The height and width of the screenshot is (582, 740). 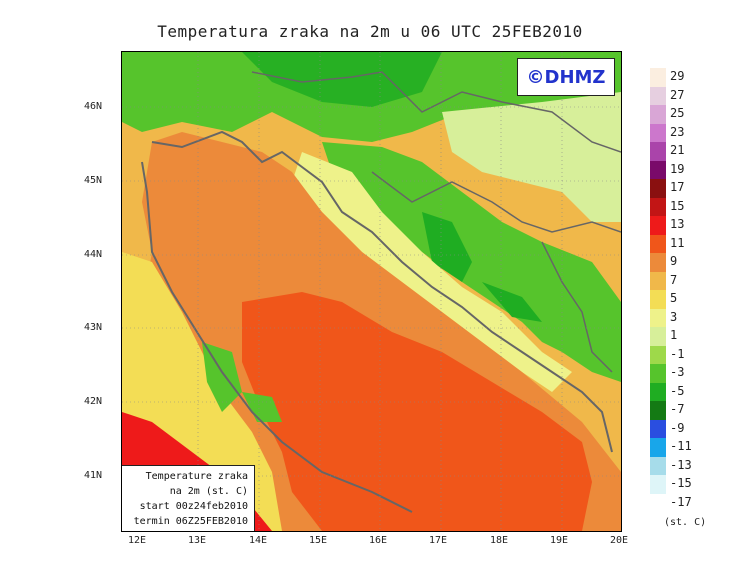 I want to click on lat-label-45n: 45N, so click(x=93, y=180).